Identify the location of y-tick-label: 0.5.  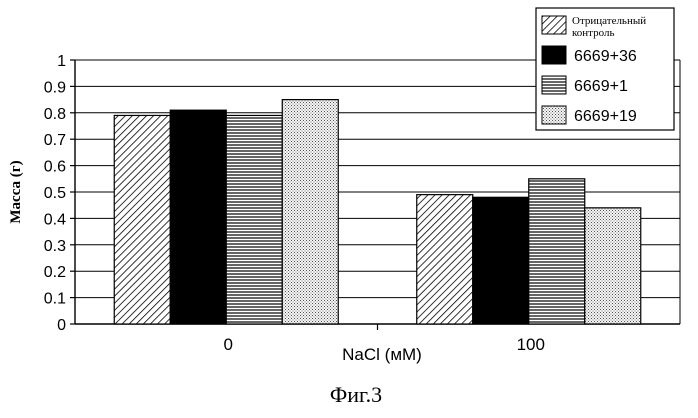
(55, 193).